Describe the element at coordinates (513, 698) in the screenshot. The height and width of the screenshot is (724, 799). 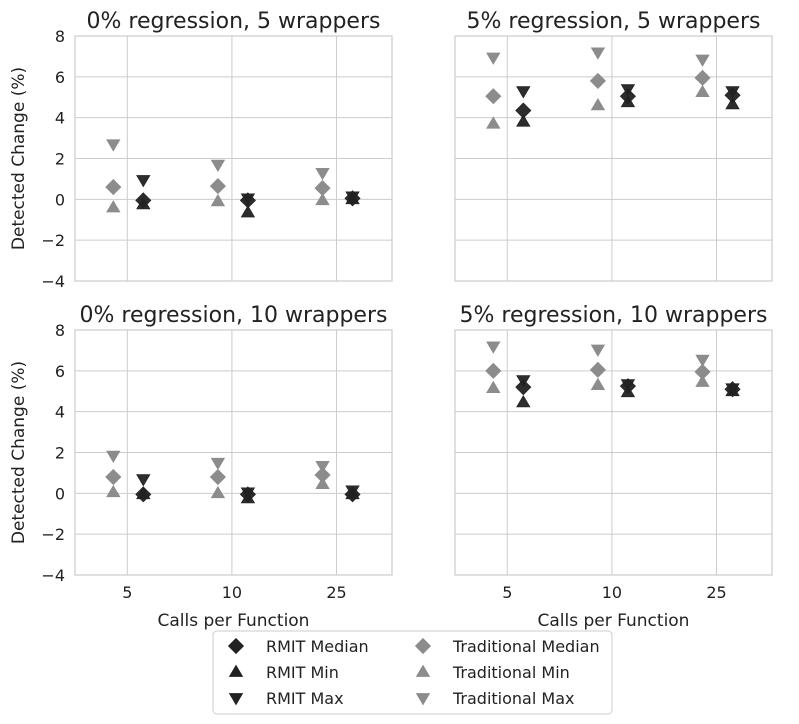
I see `legend-label: Traditional Max` at that location.